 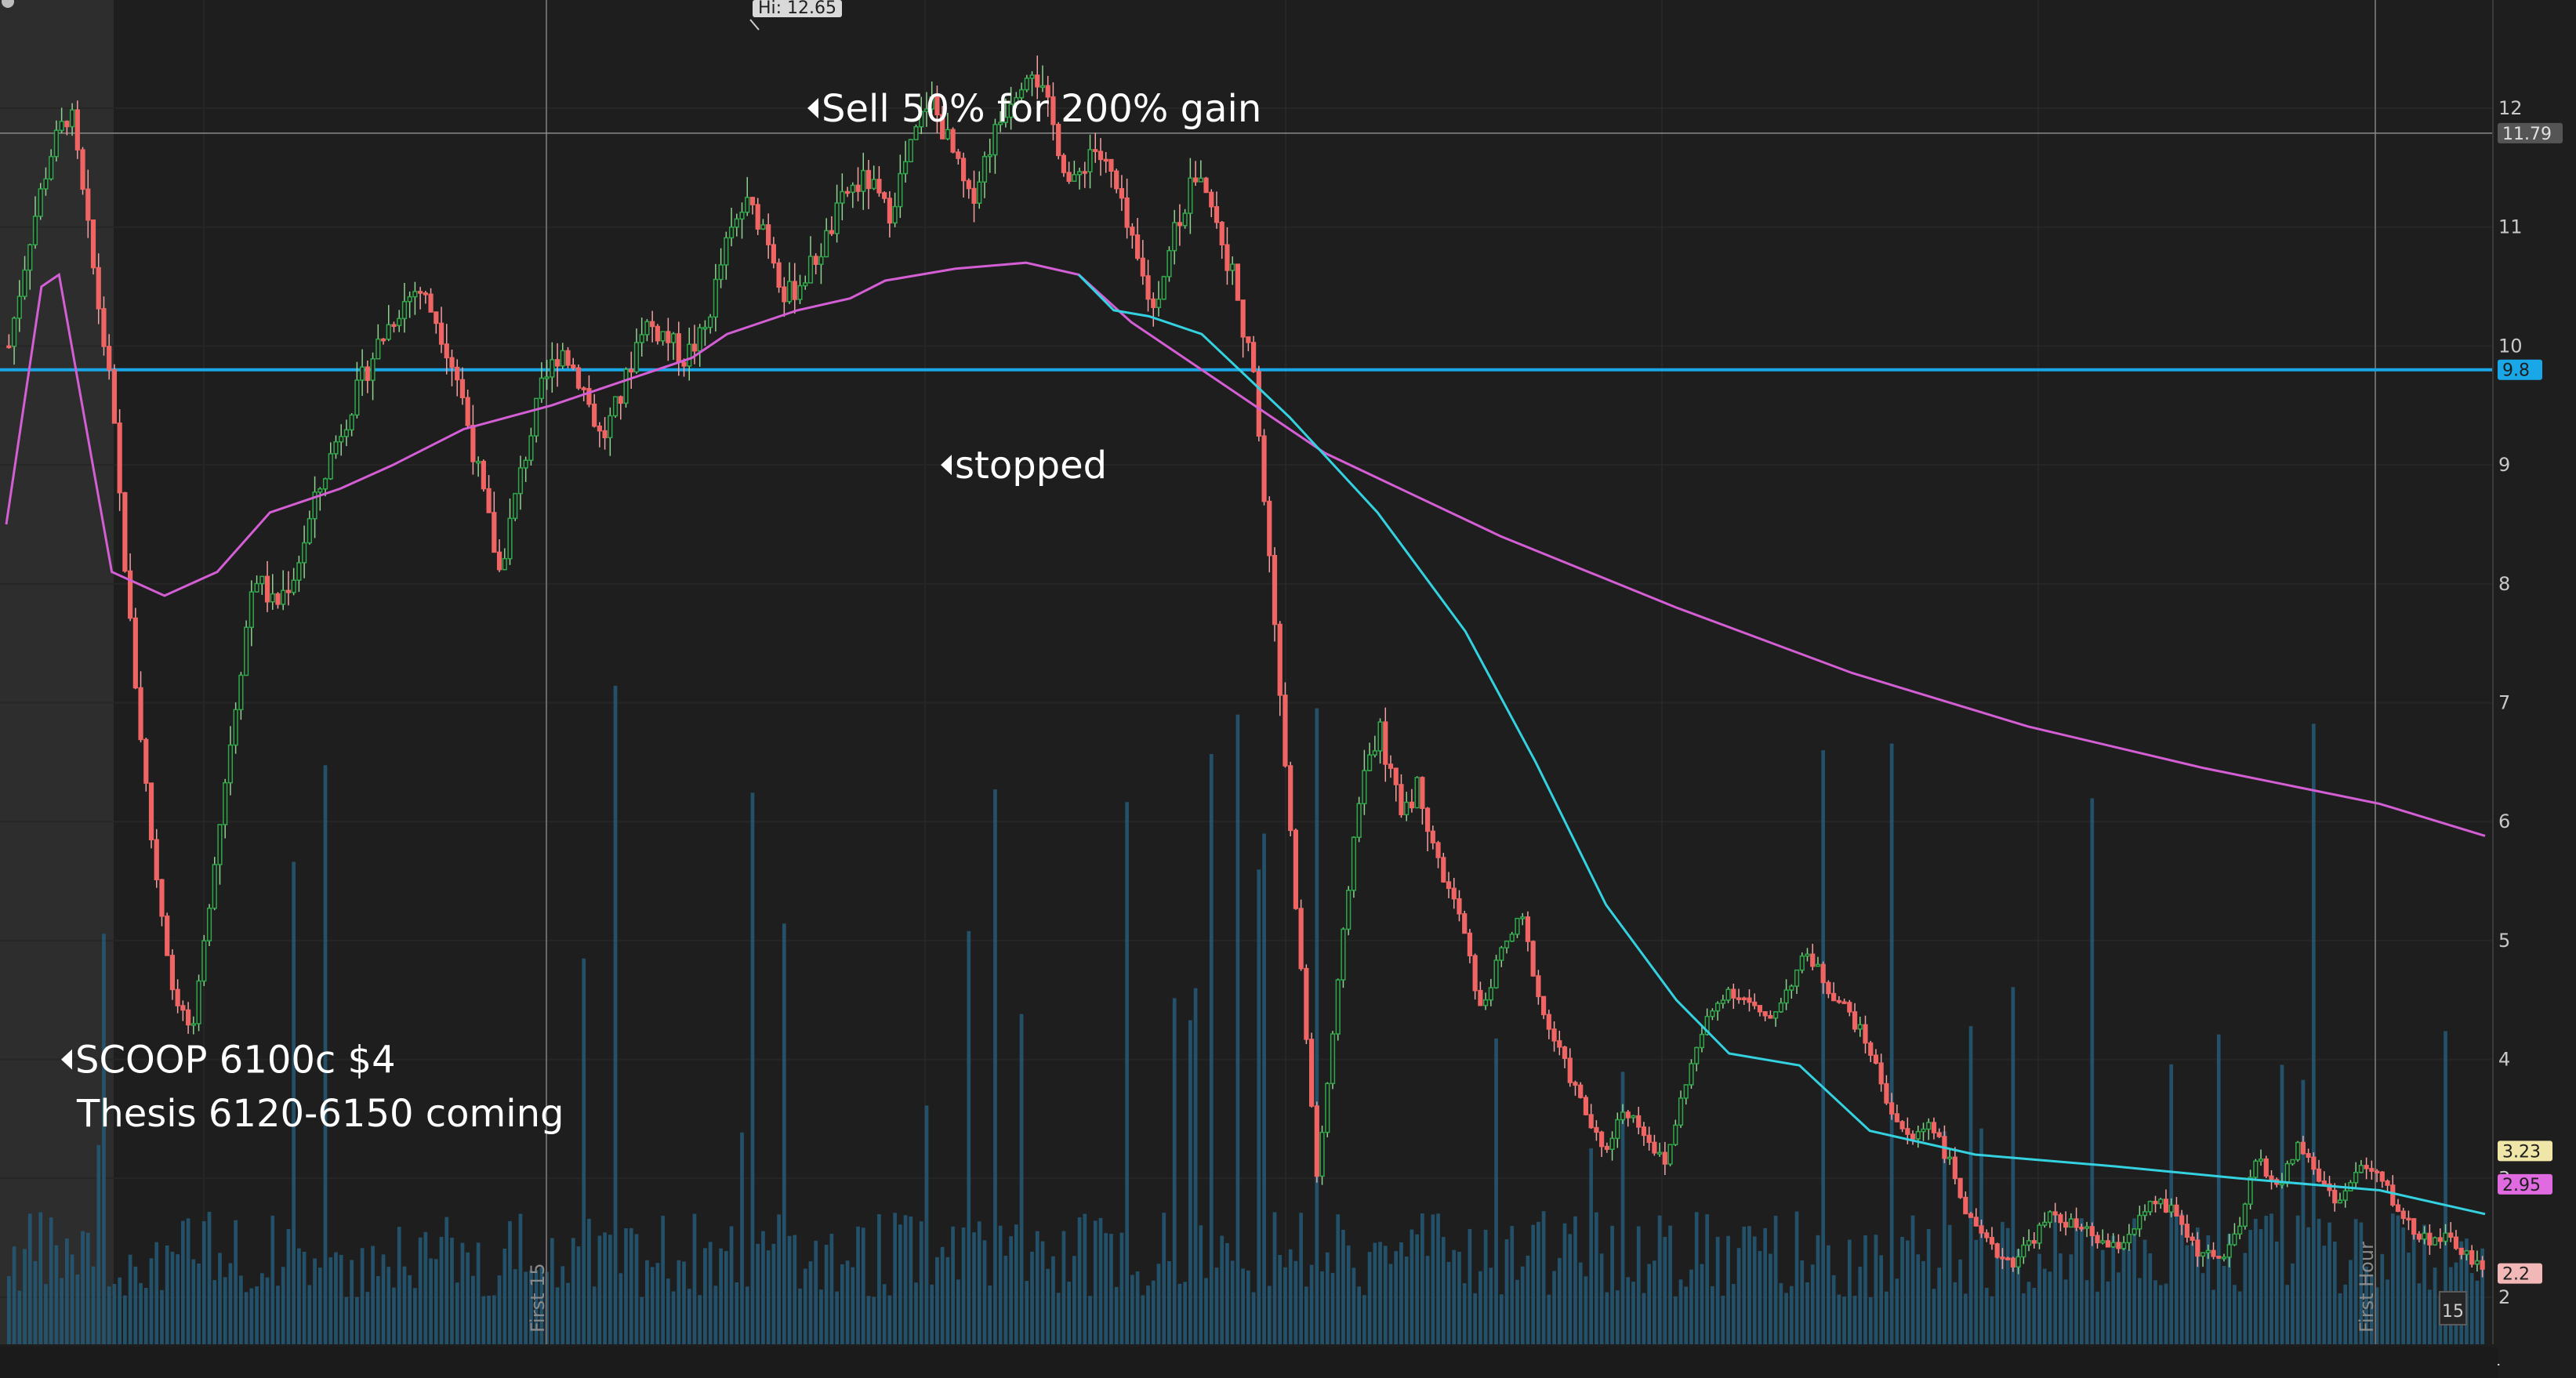 What do you see at coordinates (2504, 1060) in the screenshot?
I see `price-tick-4: 4` at bounding box center [2504, 1060].